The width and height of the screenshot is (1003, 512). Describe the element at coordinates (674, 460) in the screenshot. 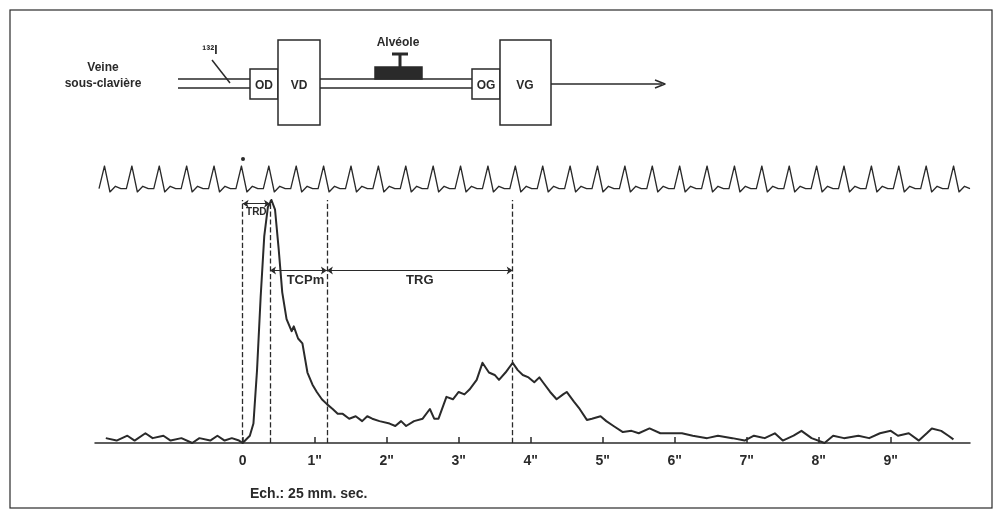

I see `x-tick-label: 6"` at that location.